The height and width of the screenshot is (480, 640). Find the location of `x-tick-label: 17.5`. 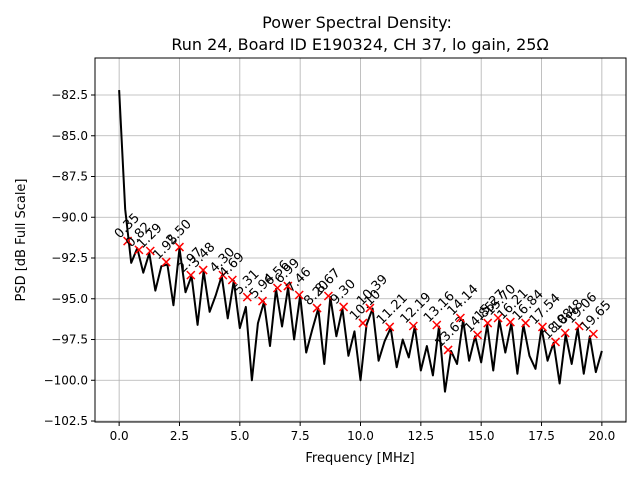

x-tick-label: 17.5 is located at coordinates (541, 436).